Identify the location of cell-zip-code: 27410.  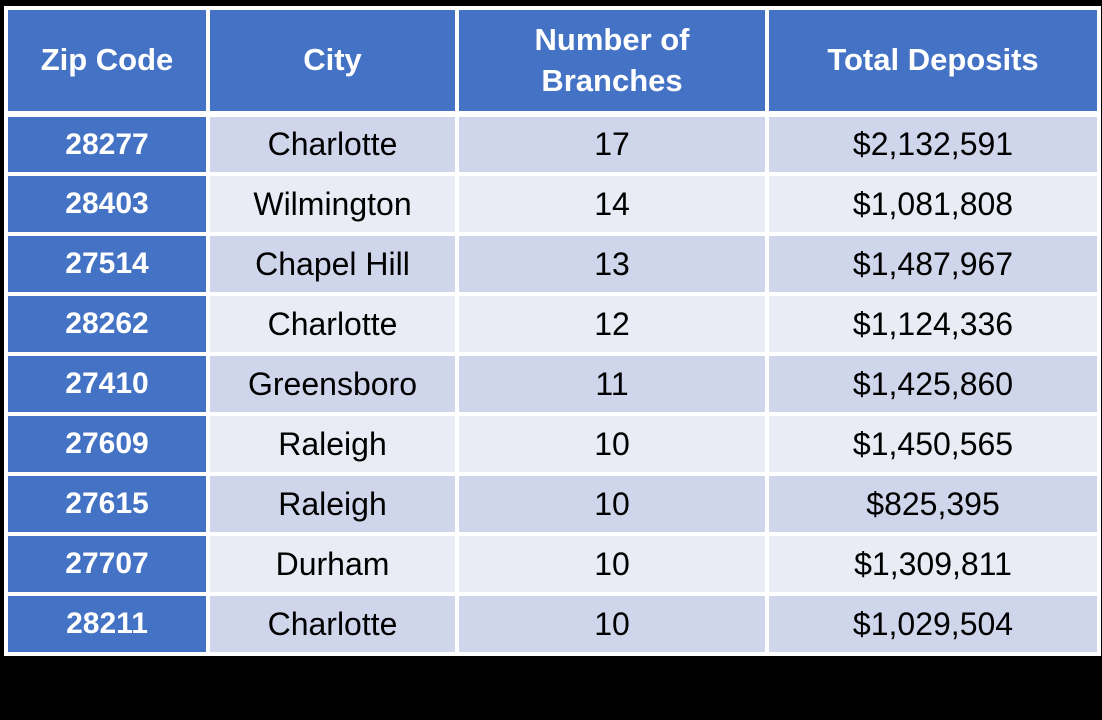
(107, 384).